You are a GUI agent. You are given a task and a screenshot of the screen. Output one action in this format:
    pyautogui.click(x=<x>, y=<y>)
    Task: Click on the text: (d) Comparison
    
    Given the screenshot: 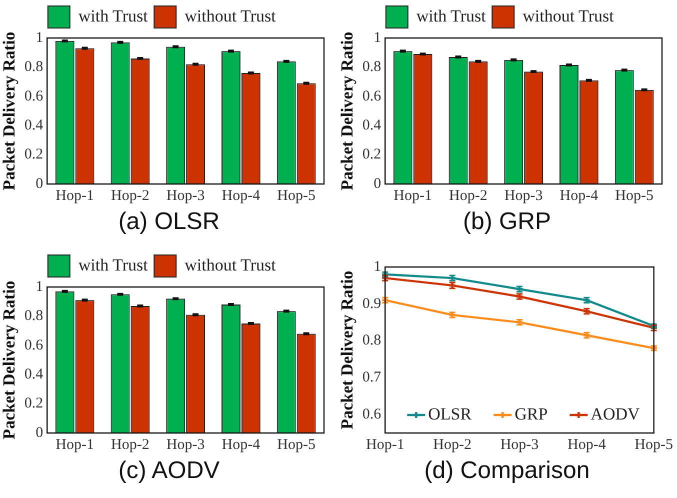 What is the action you would take?
    pyautogui.click(x=507, y=471)
    